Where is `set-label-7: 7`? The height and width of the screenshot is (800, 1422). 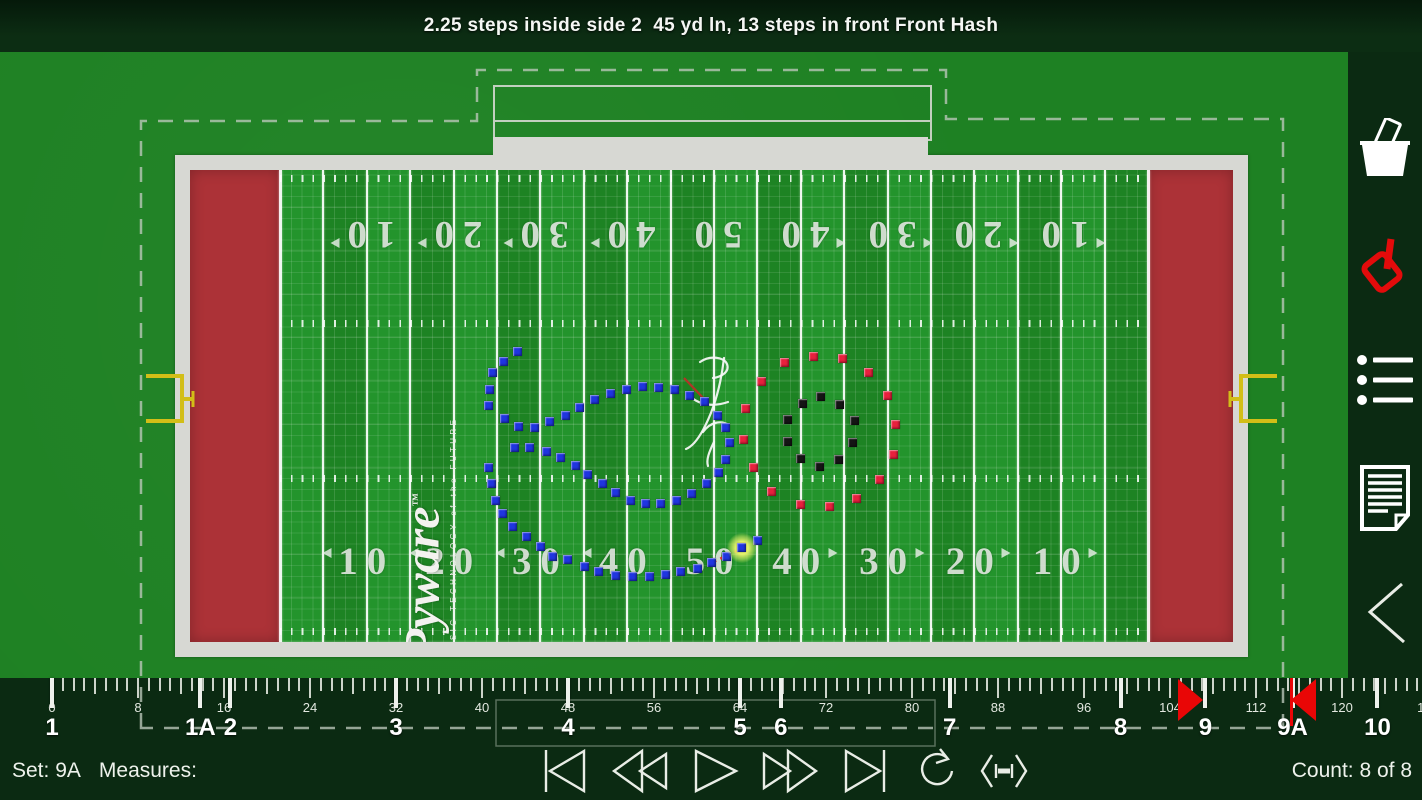 set-label-7: 7 is located at coordinates (949, 727).